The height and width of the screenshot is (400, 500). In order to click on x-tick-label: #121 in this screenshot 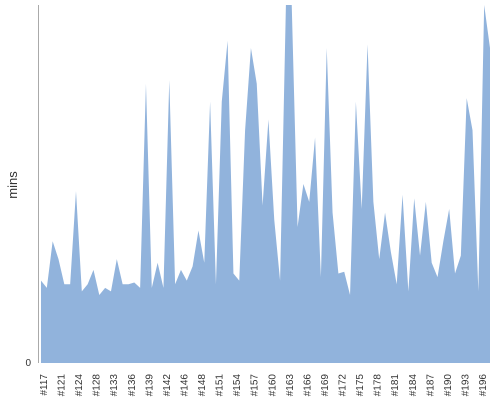, I will do `click(62, 385)`.